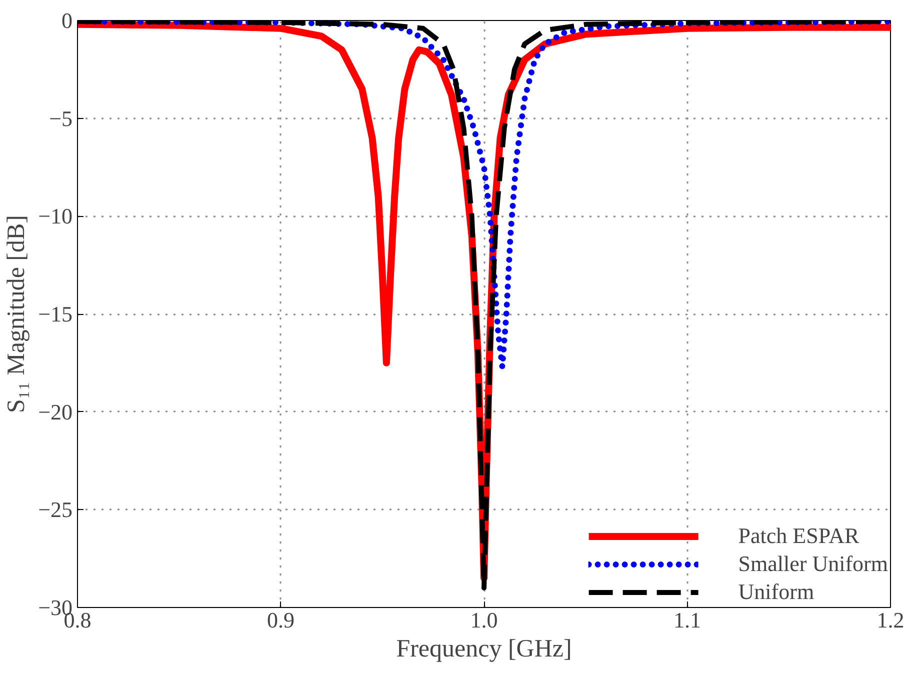 The height and width of the screenshot is (673, 923). I want to click on legend-label: Smaller Uniform, so click(813, 564).